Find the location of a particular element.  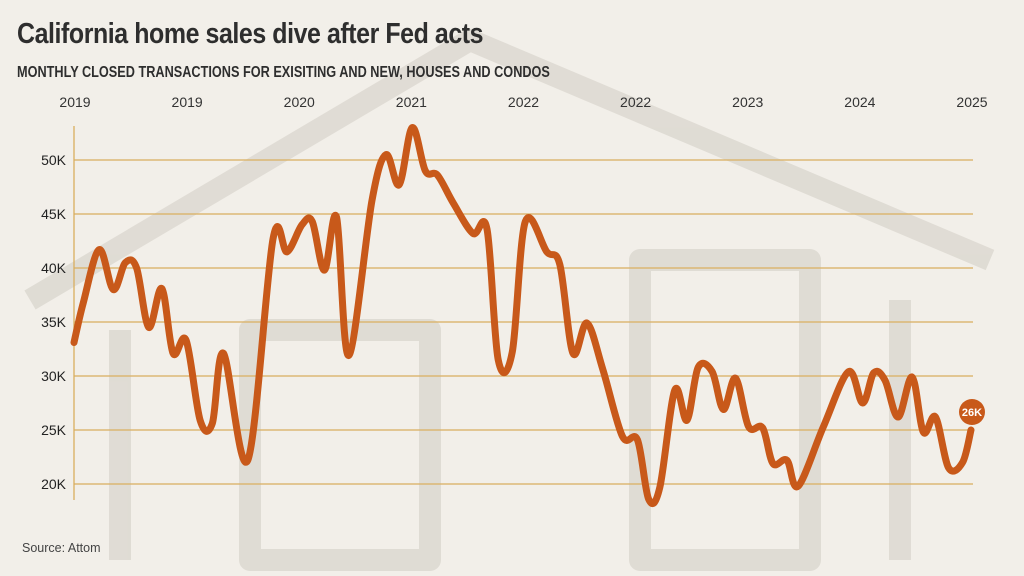

y-tick-label: 20K is located at coordinates (54, 484).